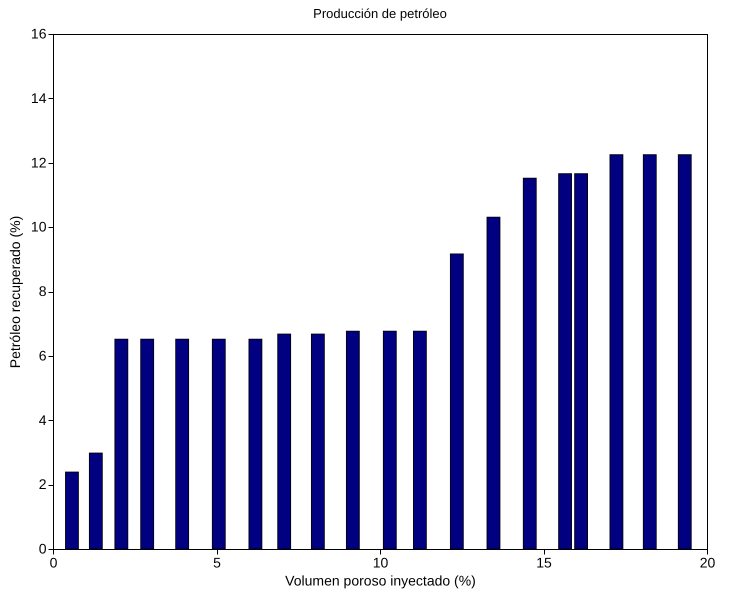  What do you see at coordinates (42, 291) in the screenshot?
I see `y-tick-label: 8` at bounding box center [42, 291].